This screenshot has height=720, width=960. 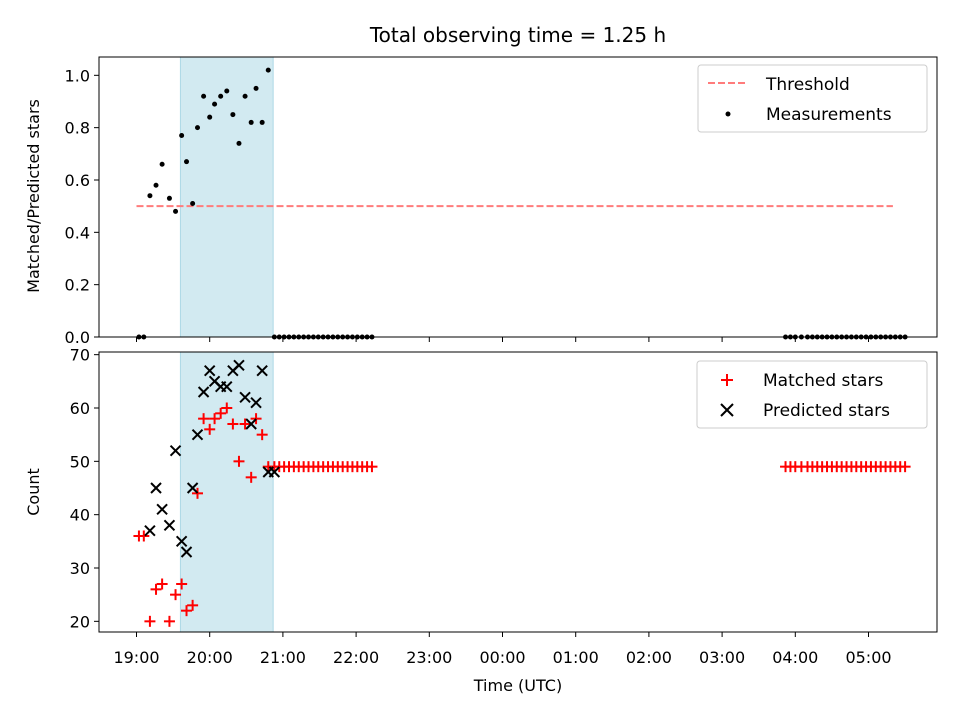 What do you see at coordinates (80, 408) in the screenshot?
I see `bottom-y-tick-label: 60` at bounding box center [80, 408].